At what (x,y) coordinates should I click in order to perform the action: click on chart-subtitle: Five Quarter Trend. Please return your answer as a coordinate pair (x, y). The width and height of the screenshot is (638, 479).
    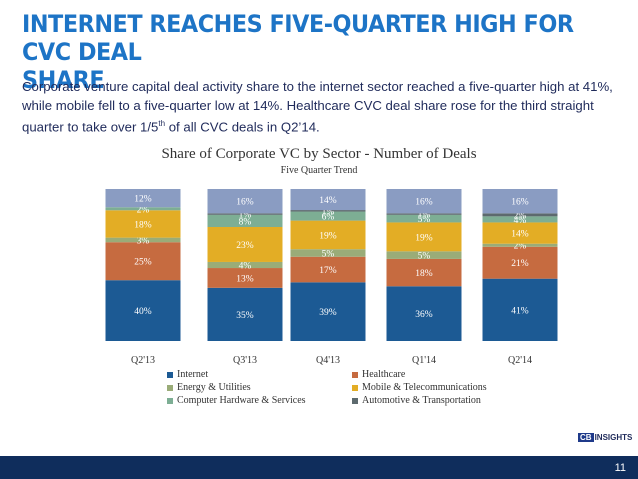
    Looking at the image, I should click on (319, 170).